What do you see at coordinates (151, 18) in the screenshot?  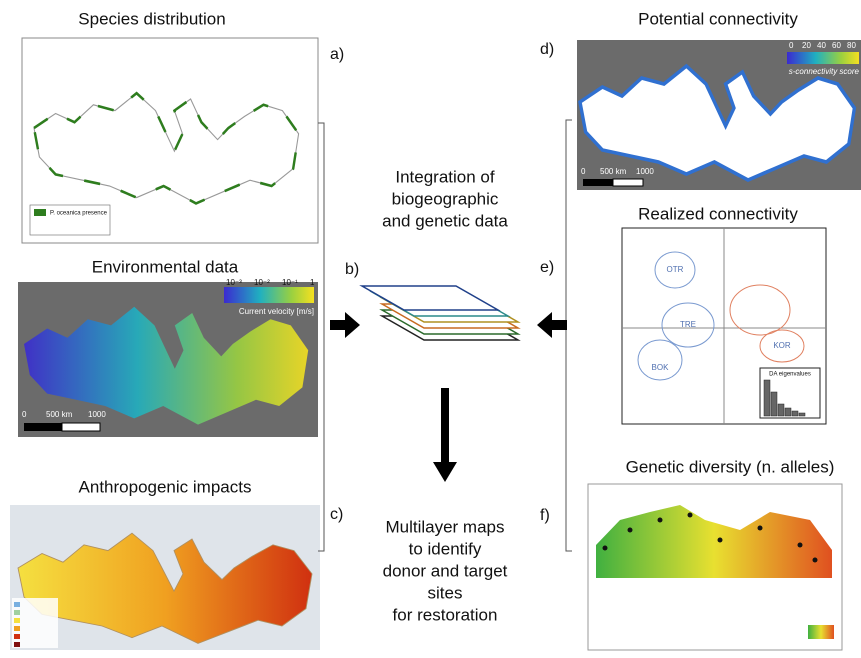 I see `panel-title: Species distribution` at bounding box center [151, 18].